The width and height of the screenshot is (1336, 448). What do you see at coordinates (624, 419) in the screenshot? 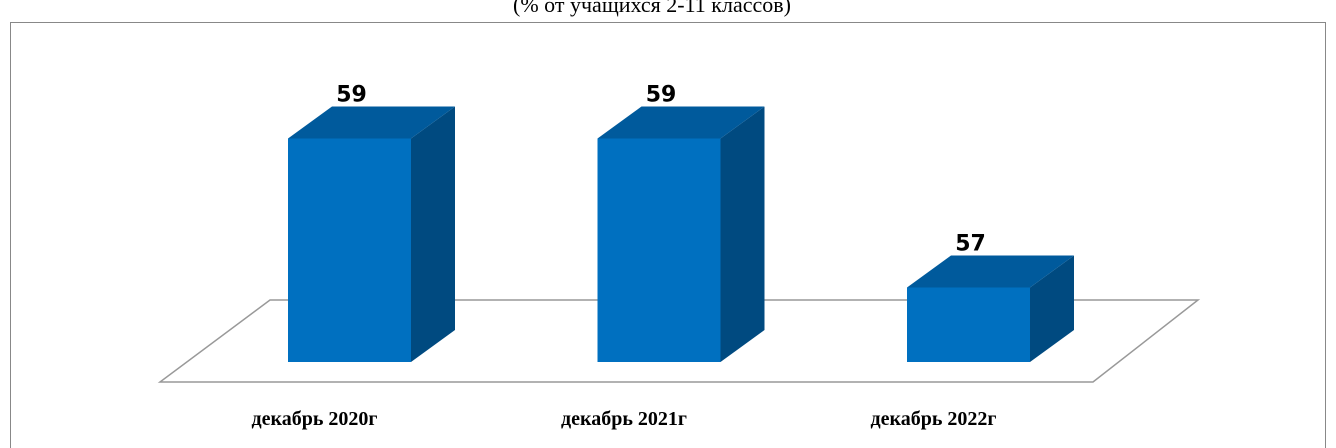
I see `x-tick-label: декабрь 2021г` at bounding box center [624, 419].